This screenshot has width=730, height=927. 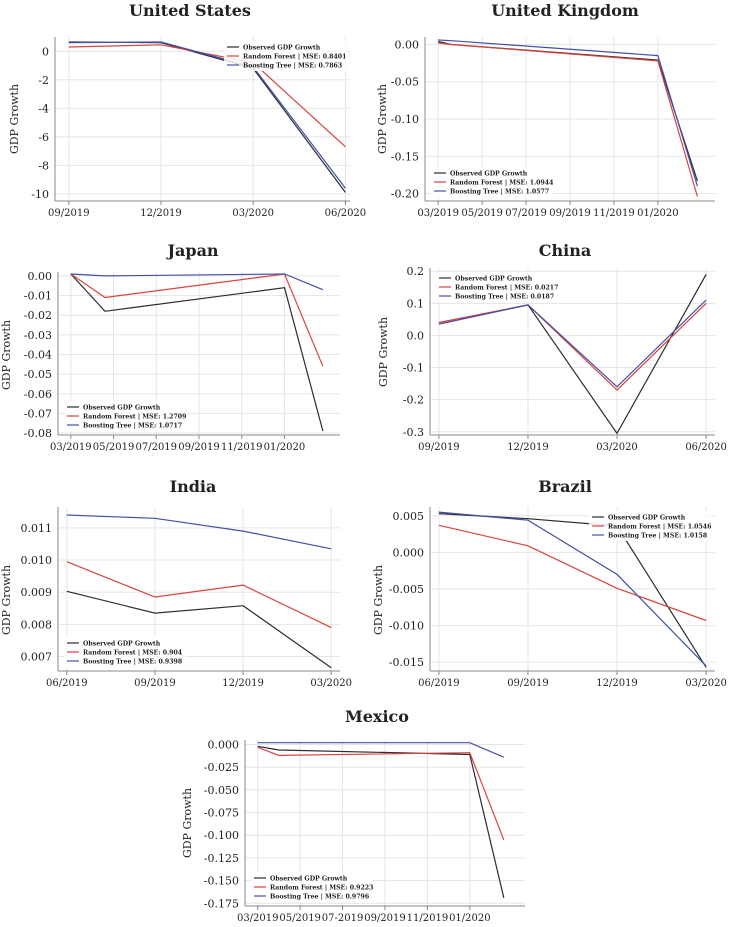 What do you see at coordinates (409, 516) in the screenshot?
I see `y-tick-label: 0.005` at bounding box center [409, 516].